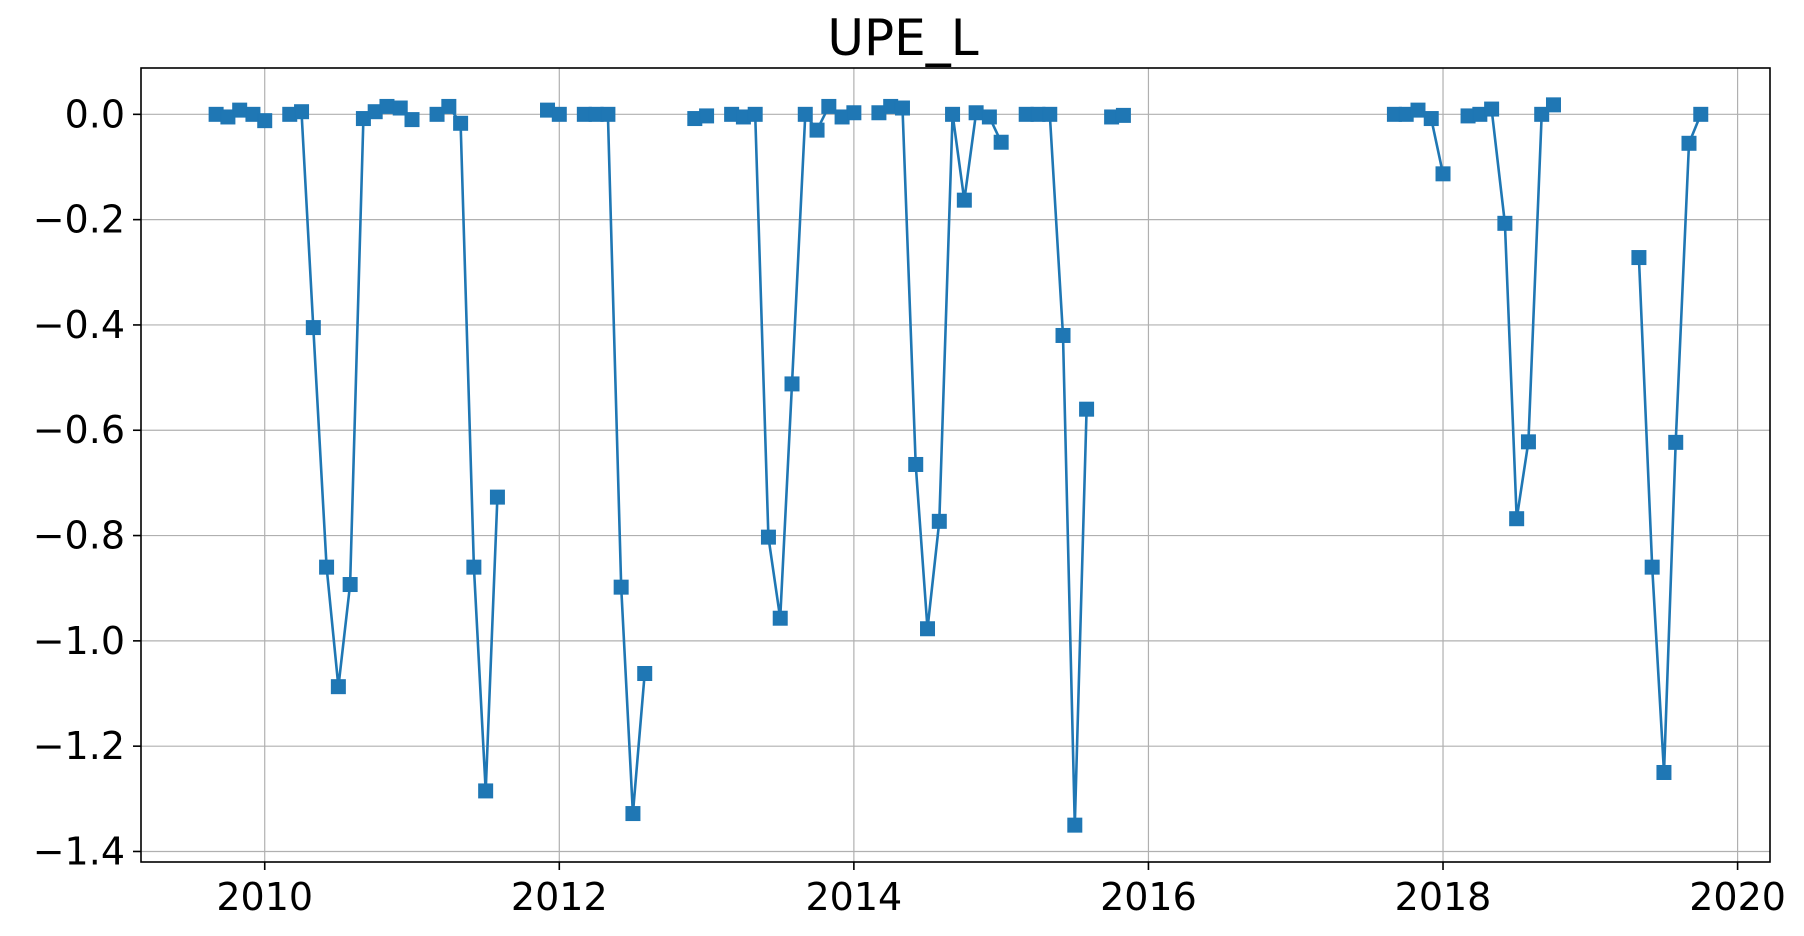 The height and width of the screenshot is (936, 1804). What do you see at coordinates (87, 482) in the screenshot?
I see `y-axis: 0.0 −0.2 −0.4 −0.6 −0.8 −1.0 −1.2 −1.4` at bounding box center [87, 482].